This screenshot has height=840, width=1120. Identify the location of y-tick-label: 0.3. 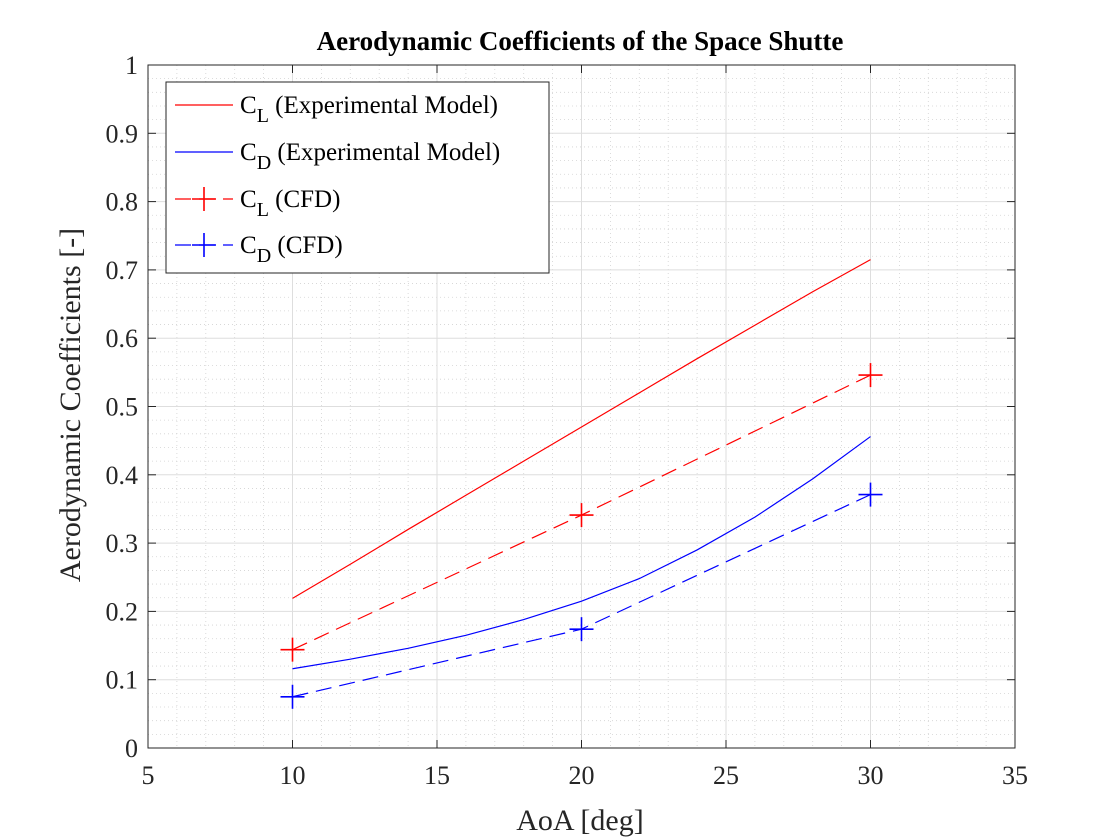
(122, 543).